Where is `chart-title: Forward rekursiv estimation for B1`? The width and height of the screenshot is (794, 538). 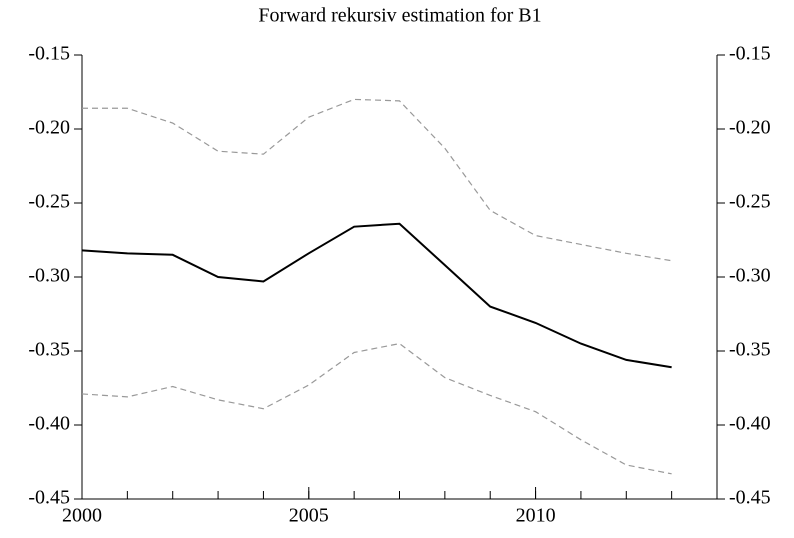 chart-title: Forward rekursiv estimation for B1 is located at coordinates (399, 16).